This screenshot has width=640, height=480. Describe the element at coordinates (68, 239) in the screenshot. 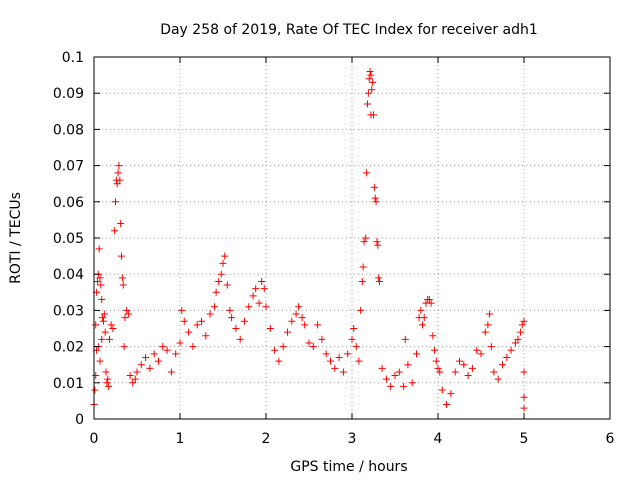

I see `y-tick-label: 0.05` at that location.